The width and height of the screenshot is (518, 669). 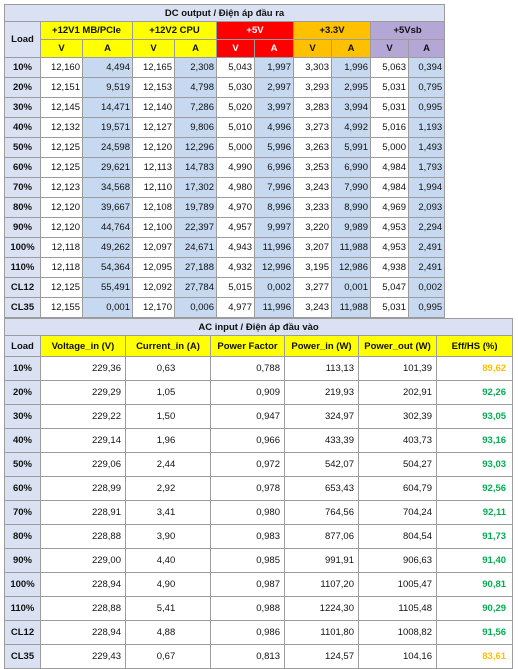 What do you see at coordinates (397, 608) in the screenshot?
I see `power-out-cell: 1105,48` at bounding box center [397, 608].